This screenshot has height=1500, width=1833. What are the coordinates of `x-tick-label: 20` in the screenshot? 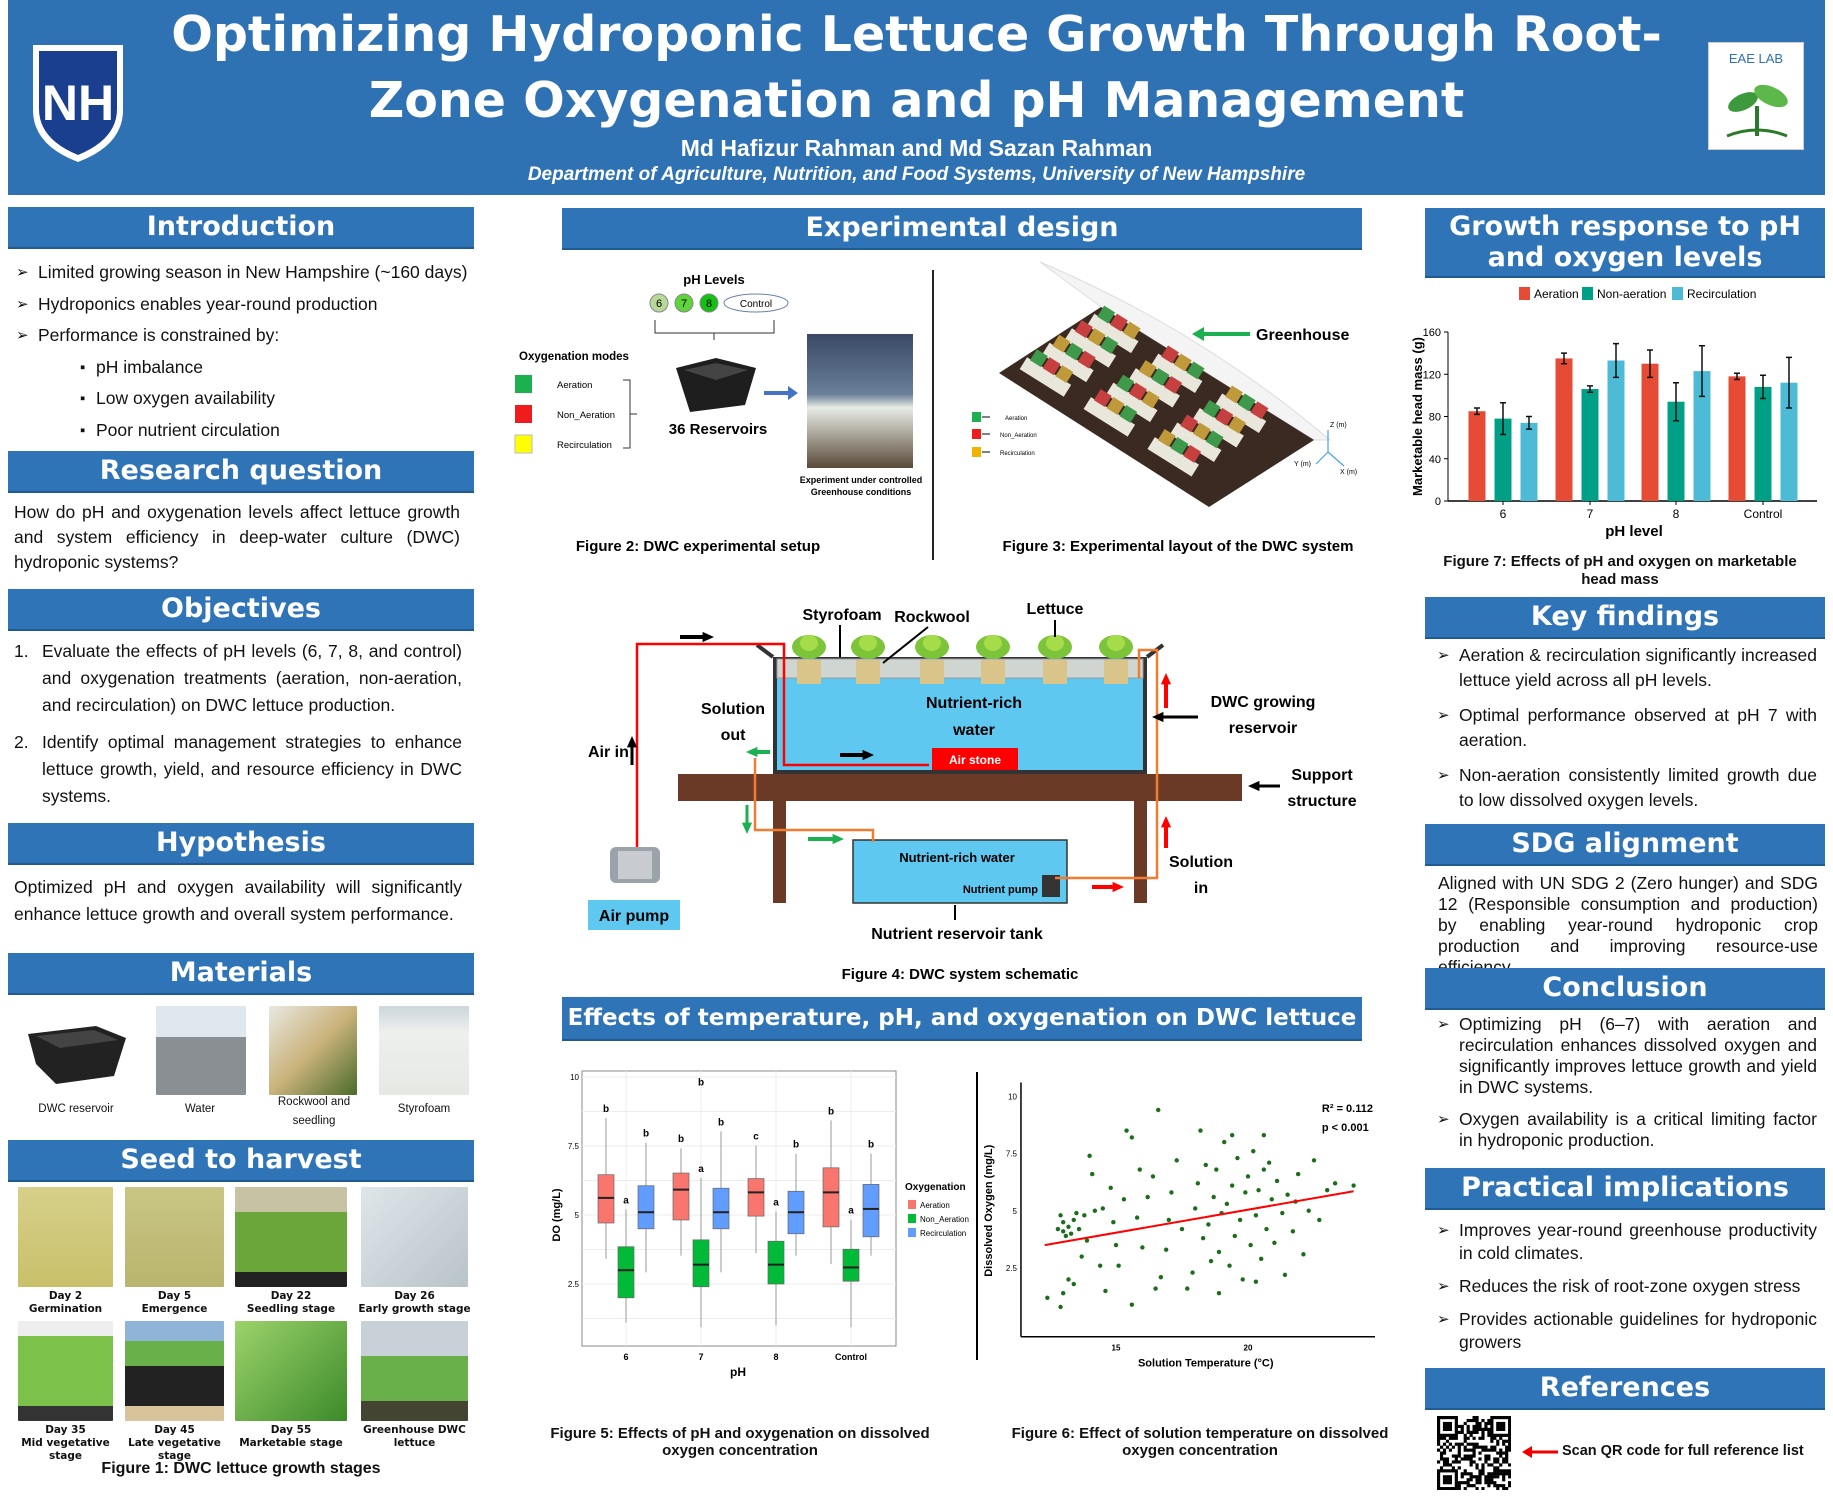 It's located at (1248, 1348).